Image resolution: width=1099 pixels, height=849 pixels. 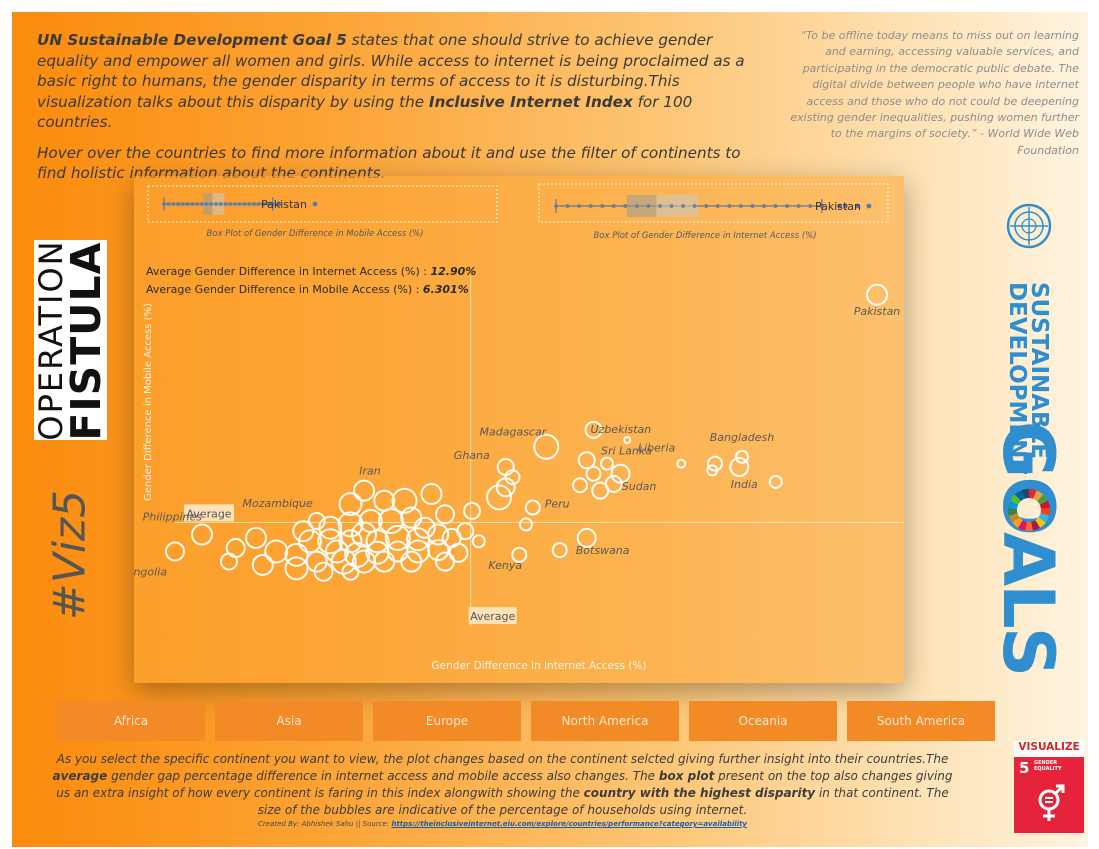 I want to click on bubble-label-sudan: Sudan, so click(x=639, y=486).